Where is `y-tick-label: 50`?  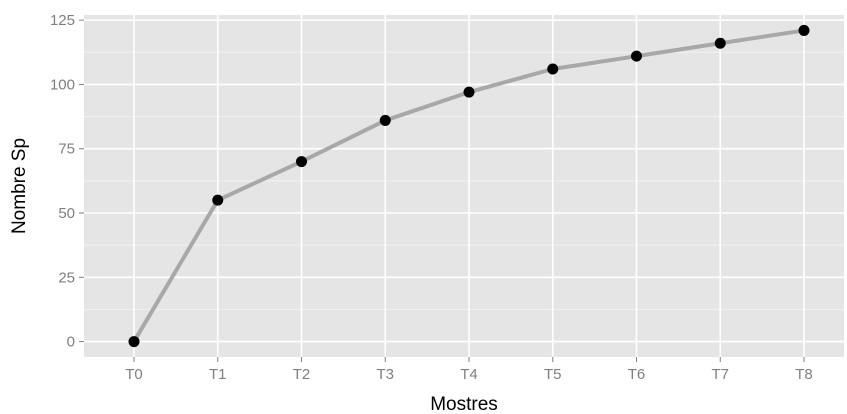
y-tick-label: 50 is located at coordinates (66, 213).